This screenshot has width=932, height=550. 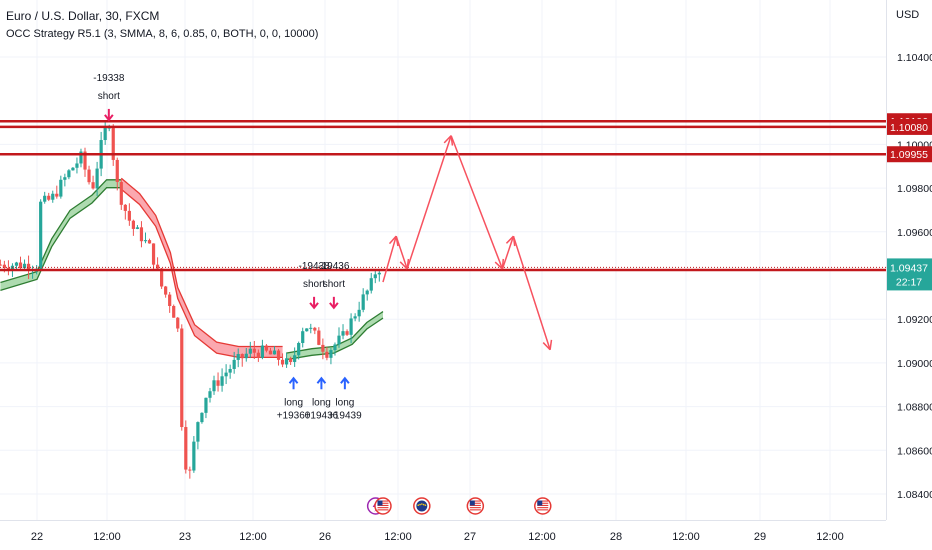 I want to click on price-tick-label: 1.08800, so click(x=914, y=408).